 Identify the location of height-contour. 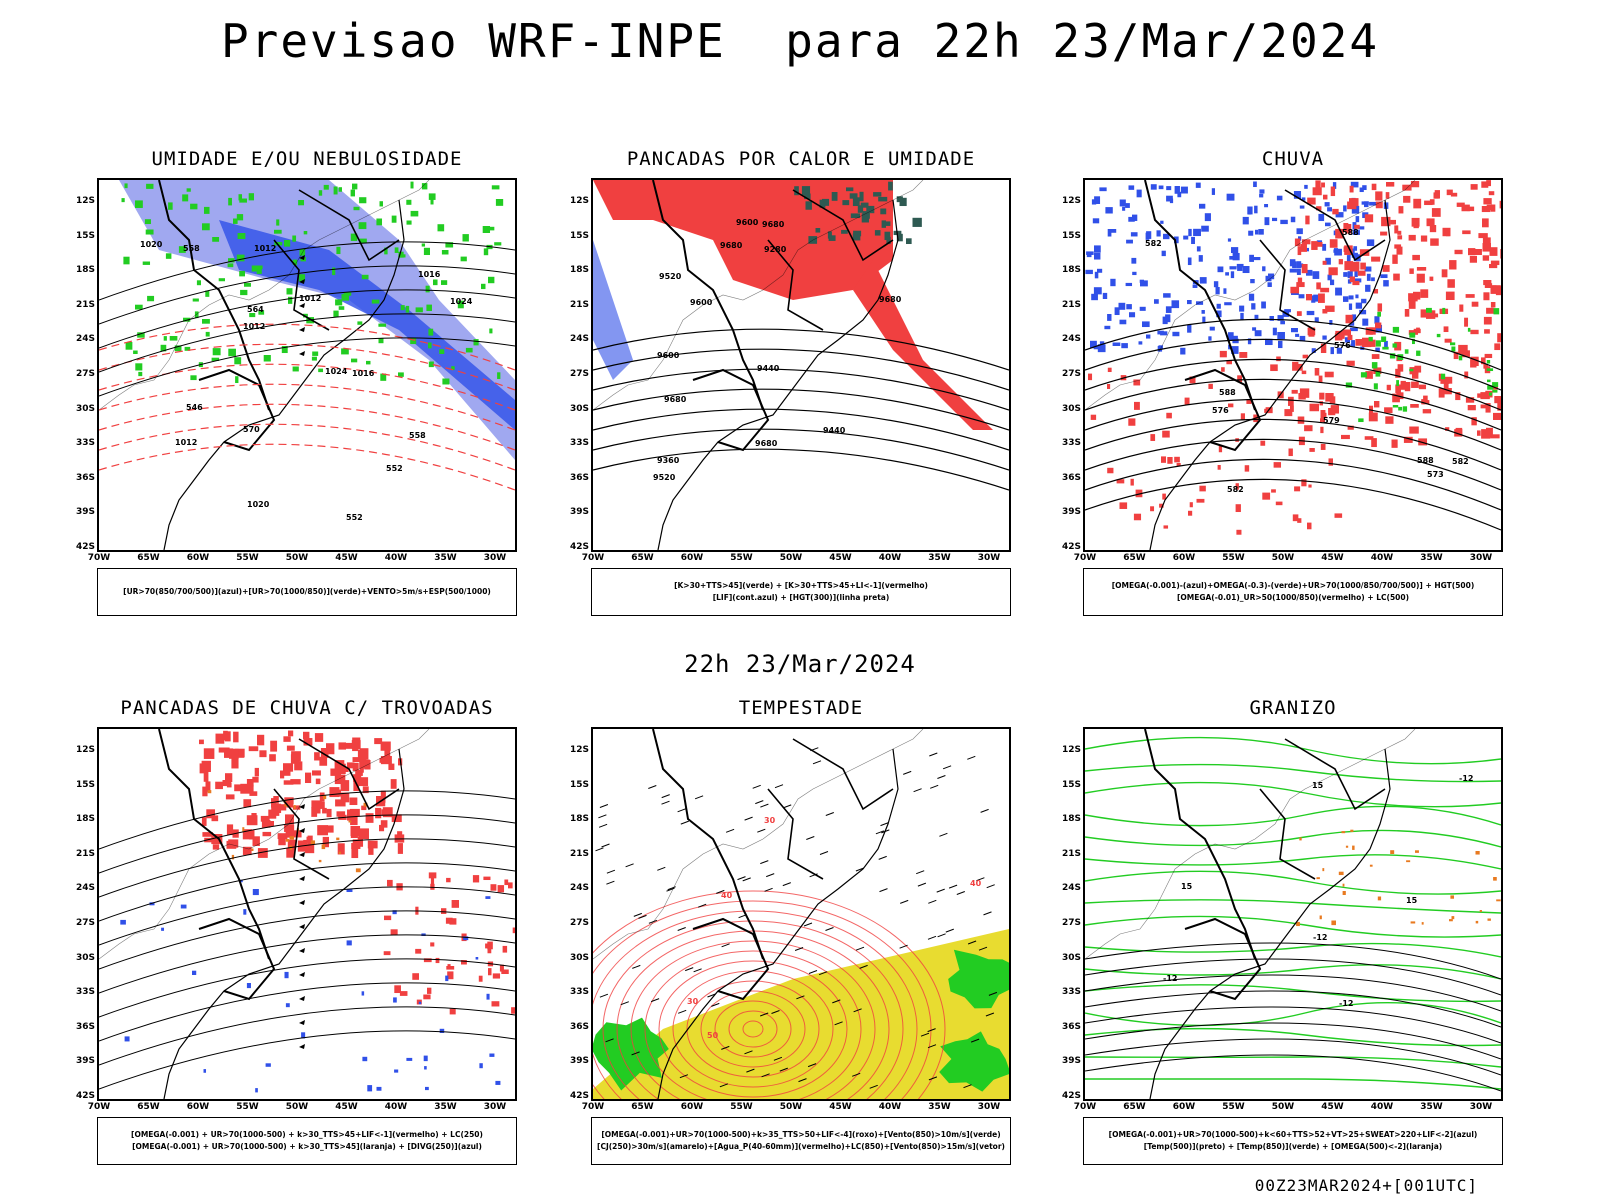
(801, 409).